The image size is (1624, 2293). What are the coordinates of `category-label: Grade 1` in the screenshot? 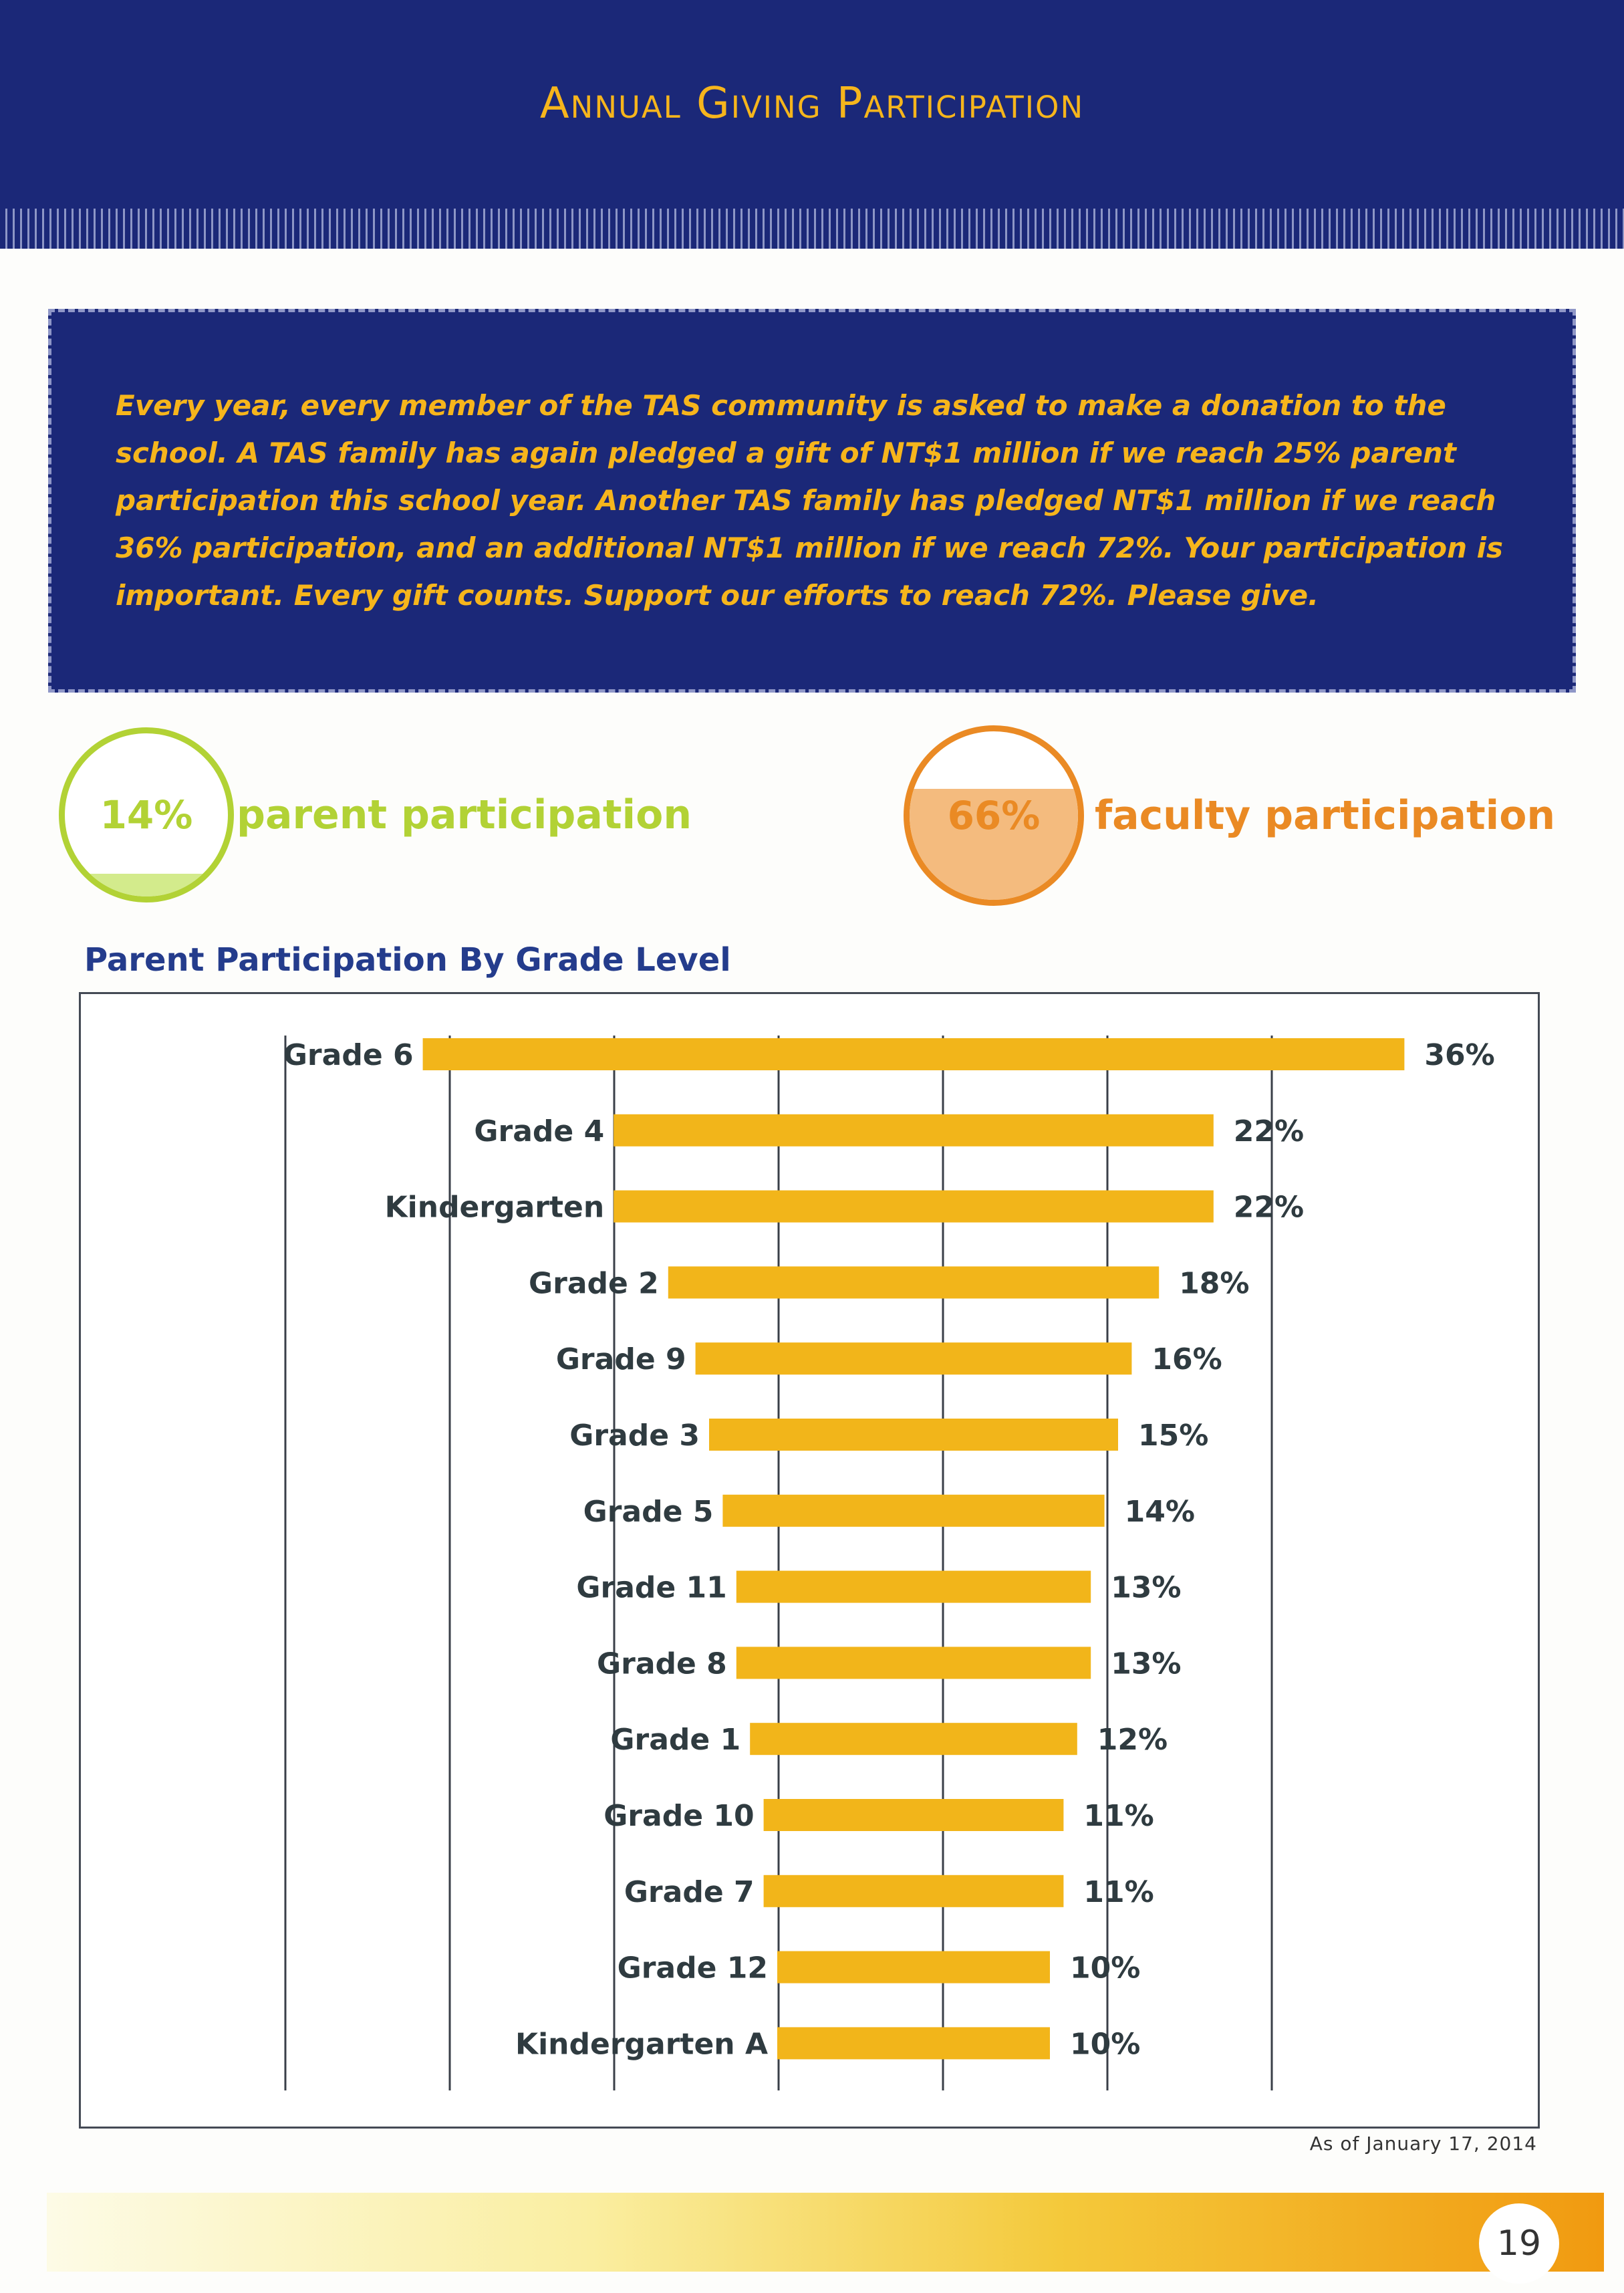 It's located at (675, 1740).